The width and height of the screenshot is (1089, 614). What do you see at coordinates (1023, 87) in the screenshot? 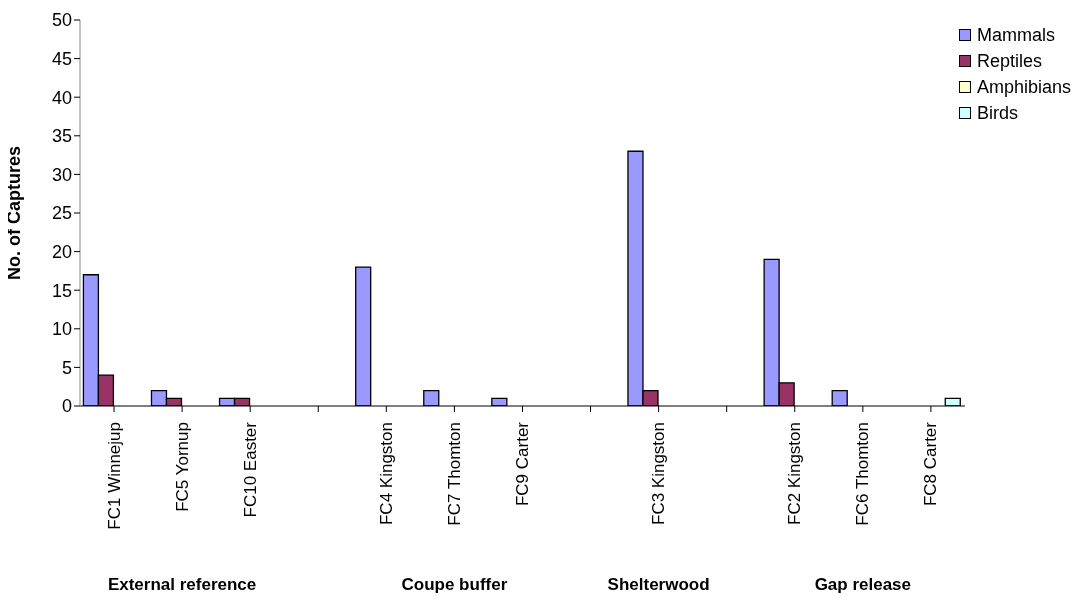
I see `legend-label: Amphibians` at bounding box center [1023, 87].